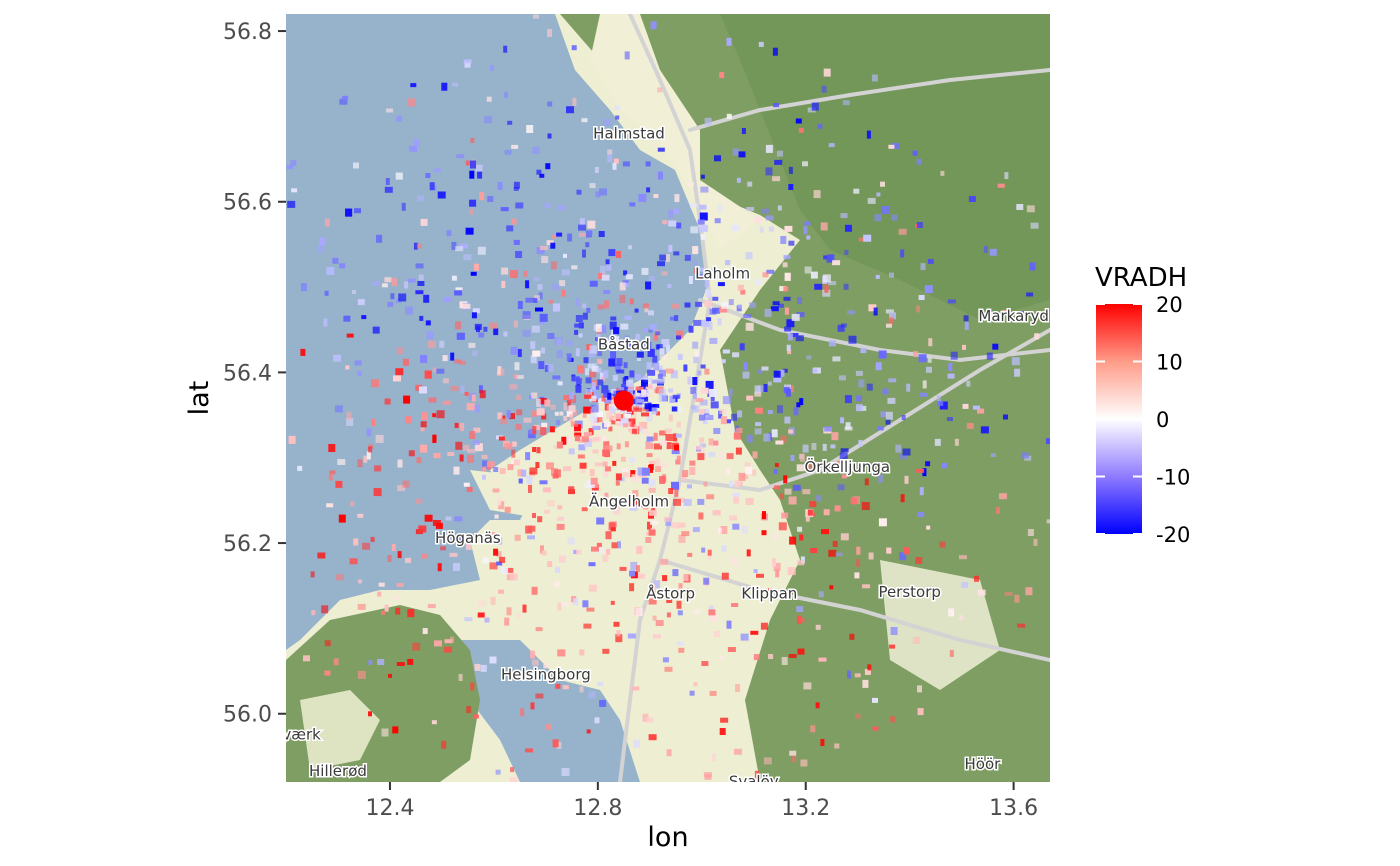 Image resolution: width=1400 pixels, height=866 pixels. What do you see at coordinates (629, 134) in the screenshot?
I see `place-label-0: Halmstad` at bounding box center [629, 134].